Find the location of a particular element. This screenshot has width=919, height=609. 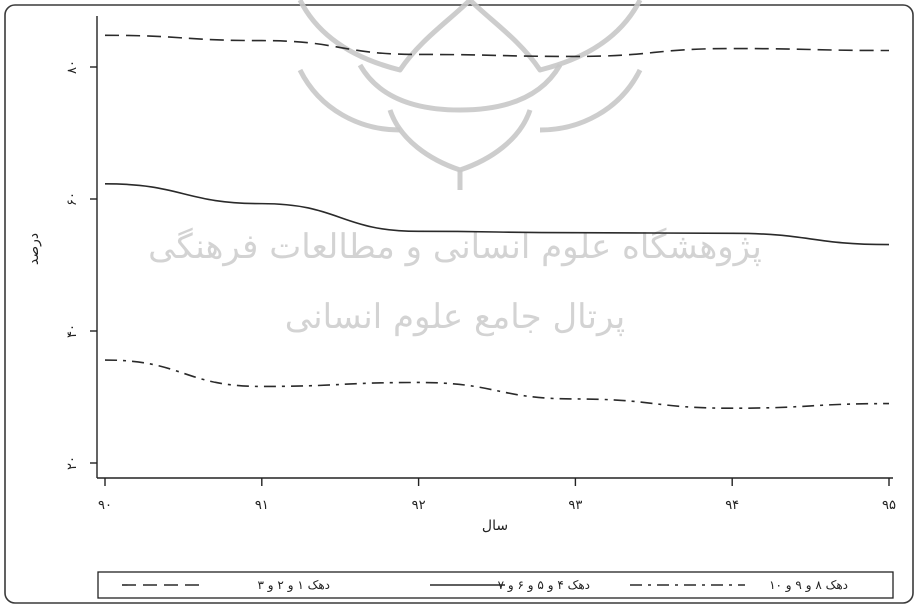

legend-label-3: دهک ۸ و ۹ و ۱۰ is located at coordinates (808, 585).